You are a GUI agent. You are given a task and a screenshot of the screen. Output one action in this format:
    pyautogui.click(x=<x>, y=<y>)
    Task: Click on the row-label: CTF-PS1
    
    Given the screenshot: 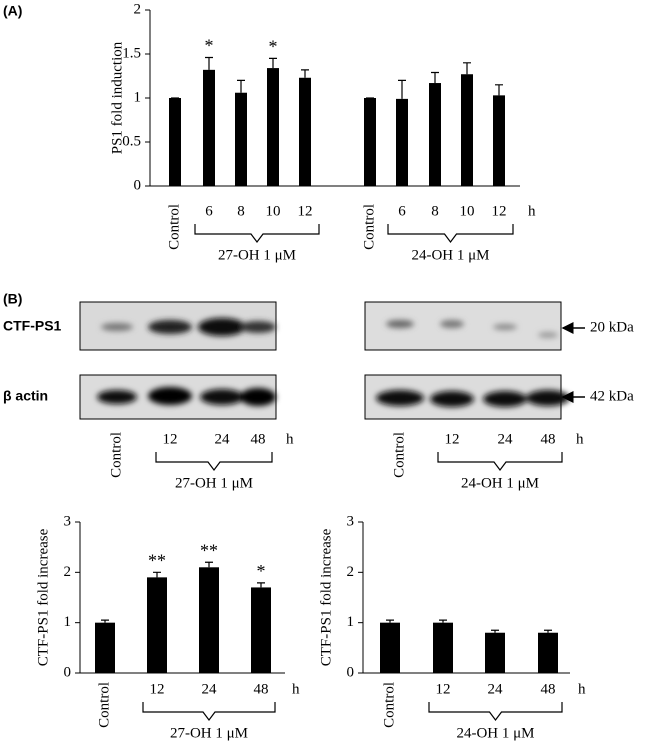 What is the action you would take?
    pyautogui.click(x=32, y=326)
    